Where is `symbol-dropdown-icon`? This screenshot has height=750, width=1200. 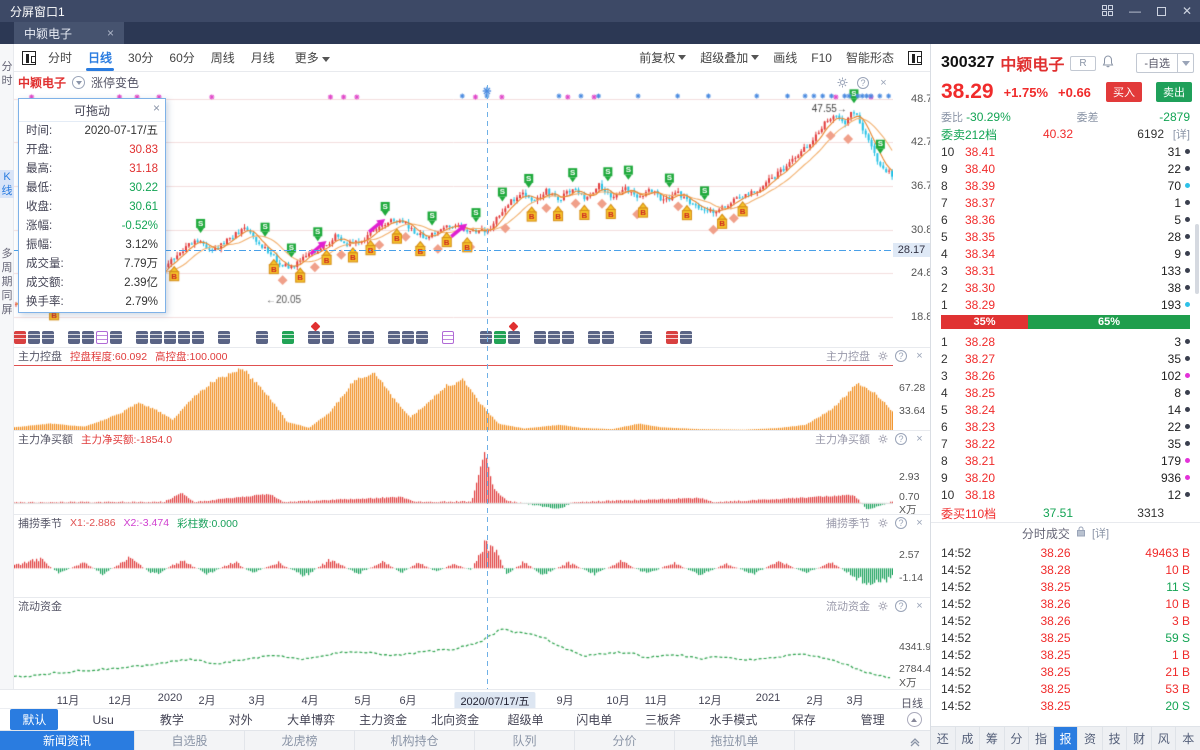
symbol-dropdown-icon is located at coordinates (79, 82).